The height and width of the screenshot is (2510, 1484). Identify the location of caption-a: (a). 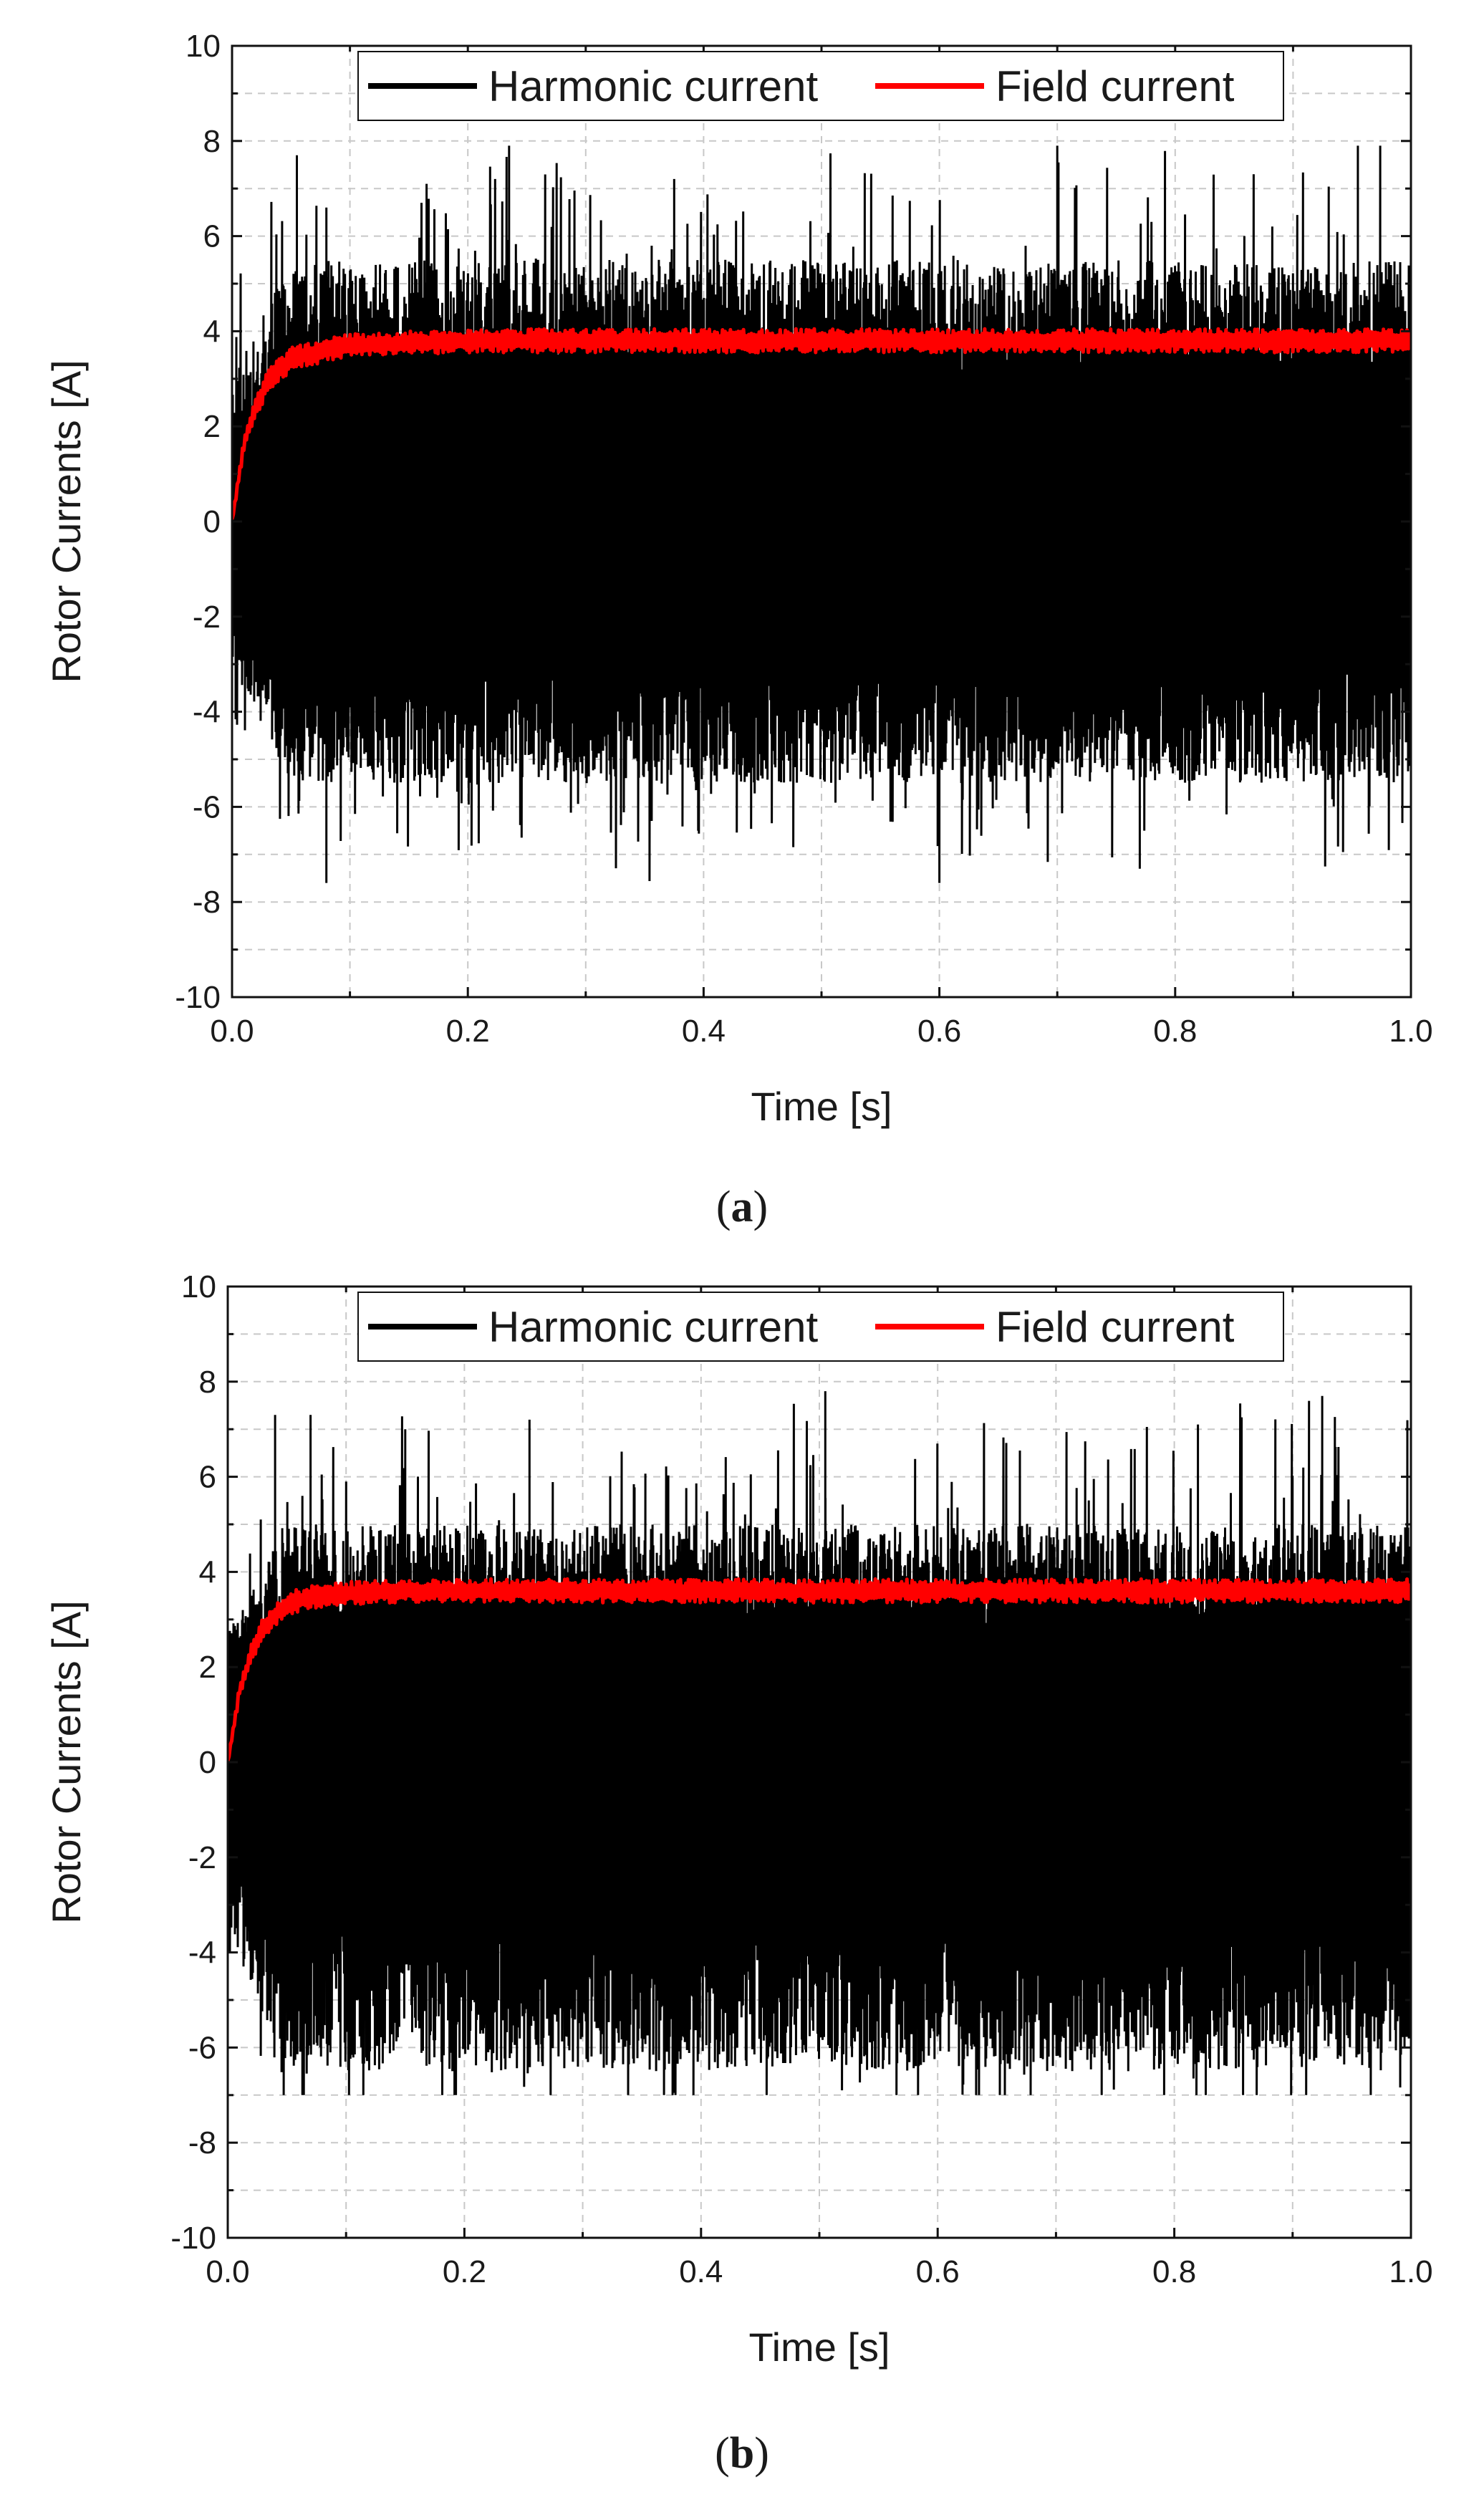
(742, 1207).